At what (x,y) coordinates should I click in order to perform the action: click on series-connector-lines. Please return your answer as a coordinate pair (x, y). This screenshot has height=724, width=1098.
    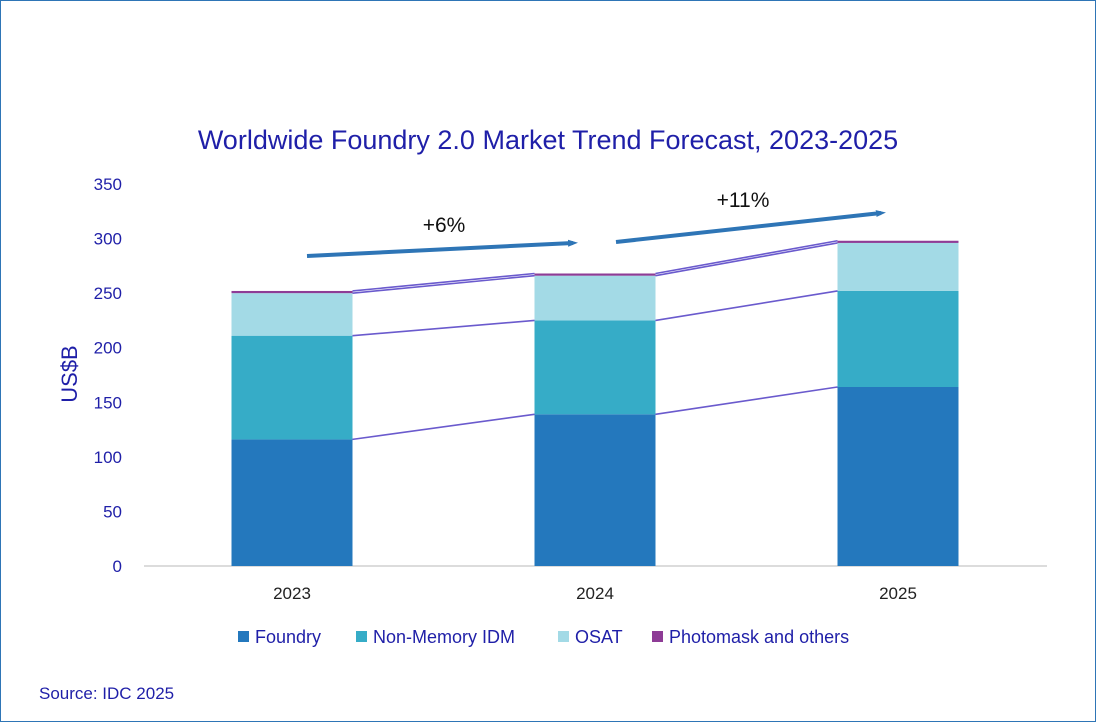
    Looking at the image, I should click on (595, 340).